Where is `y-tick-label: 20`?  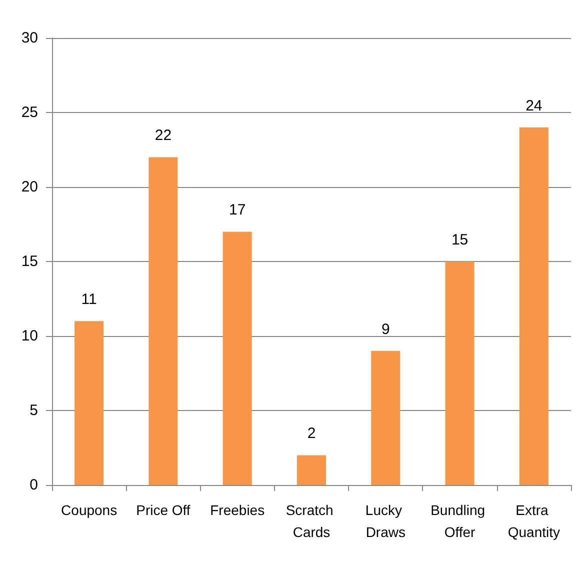 y-tick-label: 20 is located at coordinates (29, 187).